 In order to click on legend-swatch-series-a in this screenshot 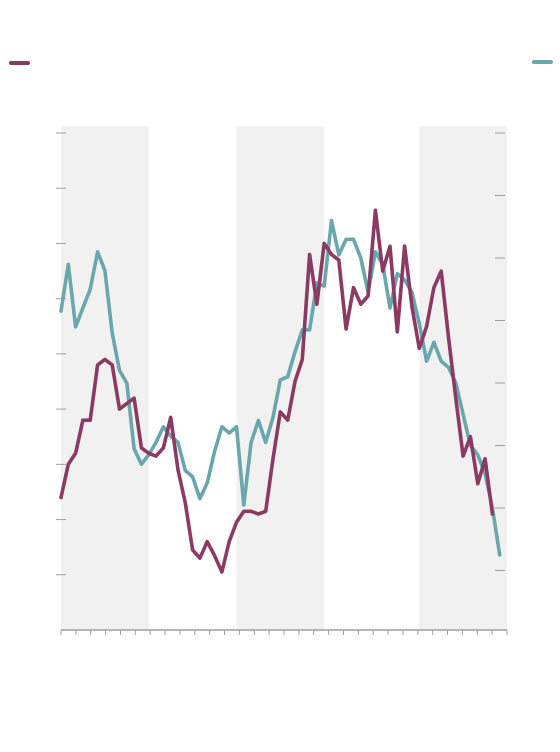, I will do `click(19, 63)`.